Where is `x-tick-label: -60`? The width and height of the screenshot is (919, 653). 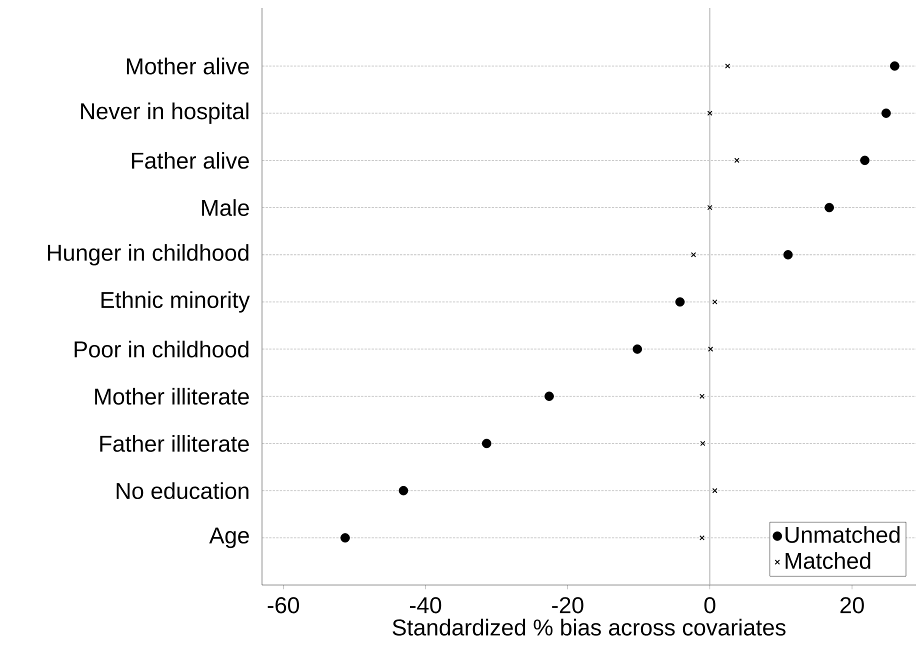 x-tick-label: -60 is located at coordinates (283, 605).